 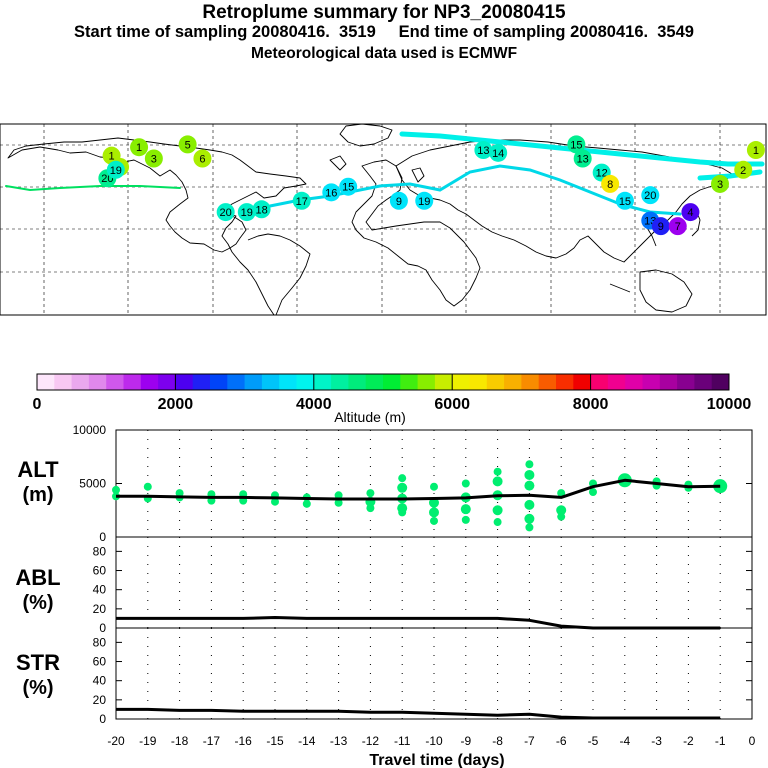 I want to click on x-tick-label: -9, so click(x=465, y=741).